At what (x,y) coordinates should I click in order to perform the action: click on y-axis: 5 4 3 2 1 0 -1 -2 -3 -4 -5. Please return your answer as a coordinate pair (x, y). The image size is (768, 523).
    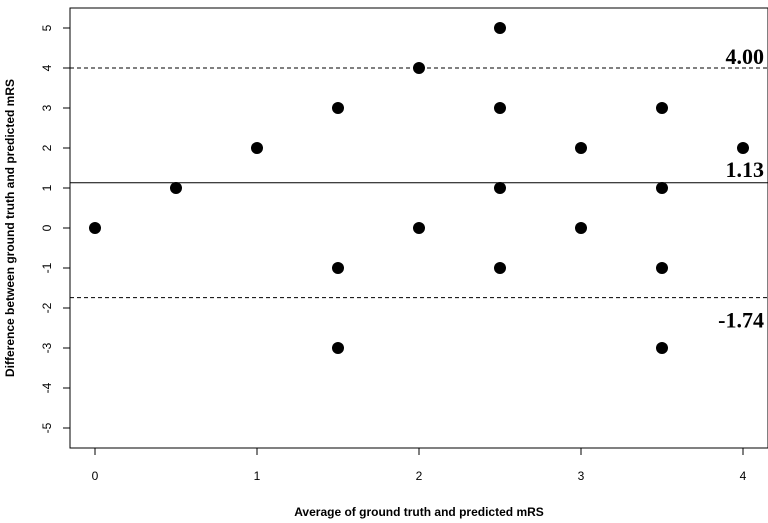
    Looking at the image, I should click on (55, 228).